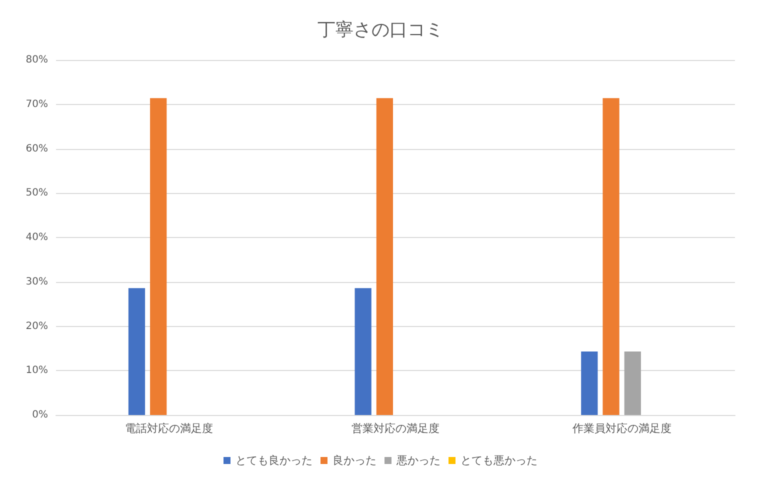 The image size is (761, 487). I want to click on legend-label: とても悪かった, so click(499, 460).